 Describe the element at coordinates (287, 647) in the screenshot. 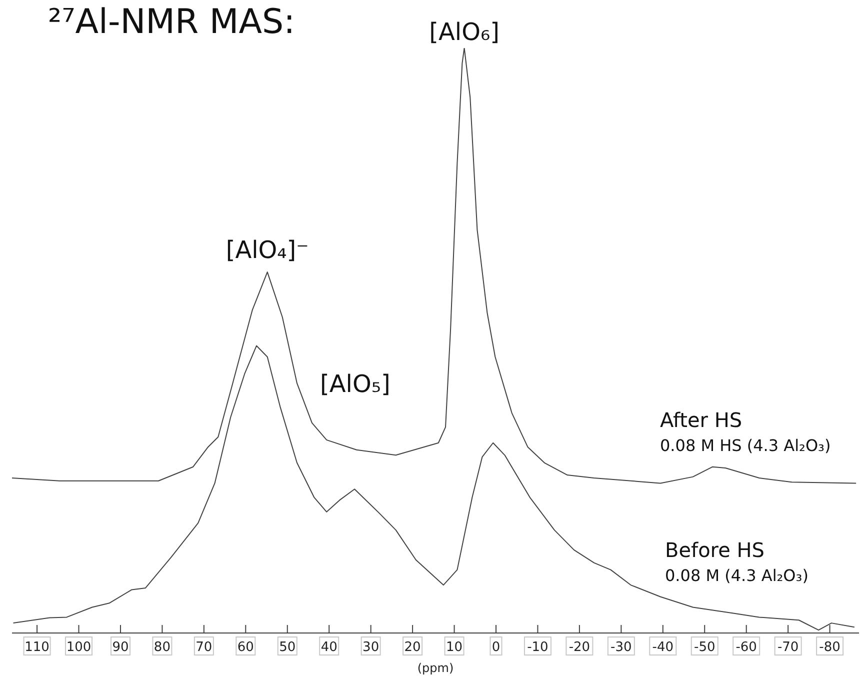

I see `x-tick-label: 50` at that location.